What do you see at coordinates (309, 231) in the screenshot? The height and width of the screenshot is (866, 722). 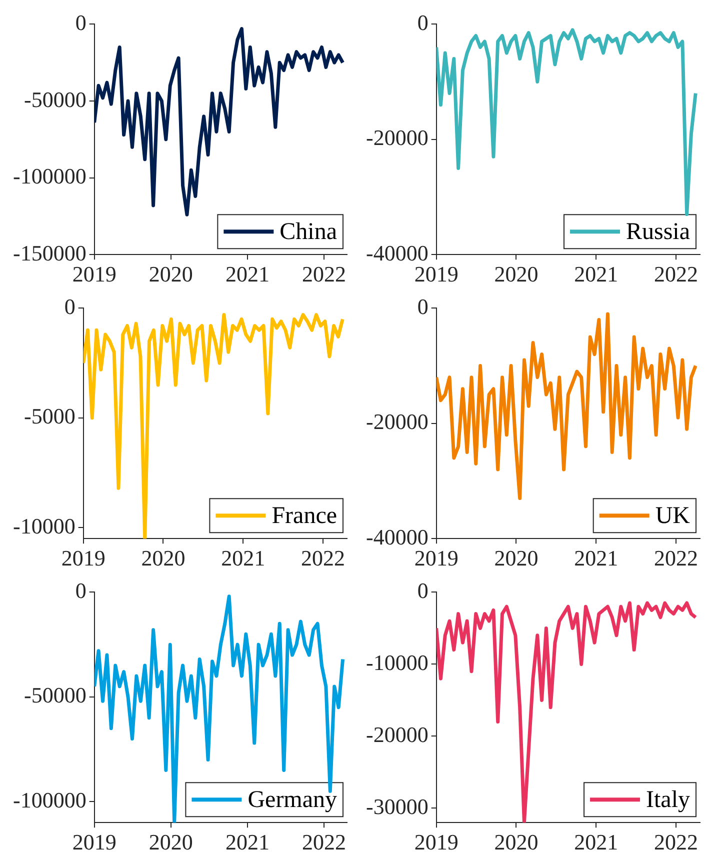 I see `legend-label: China` at bounding box center [309, 231].